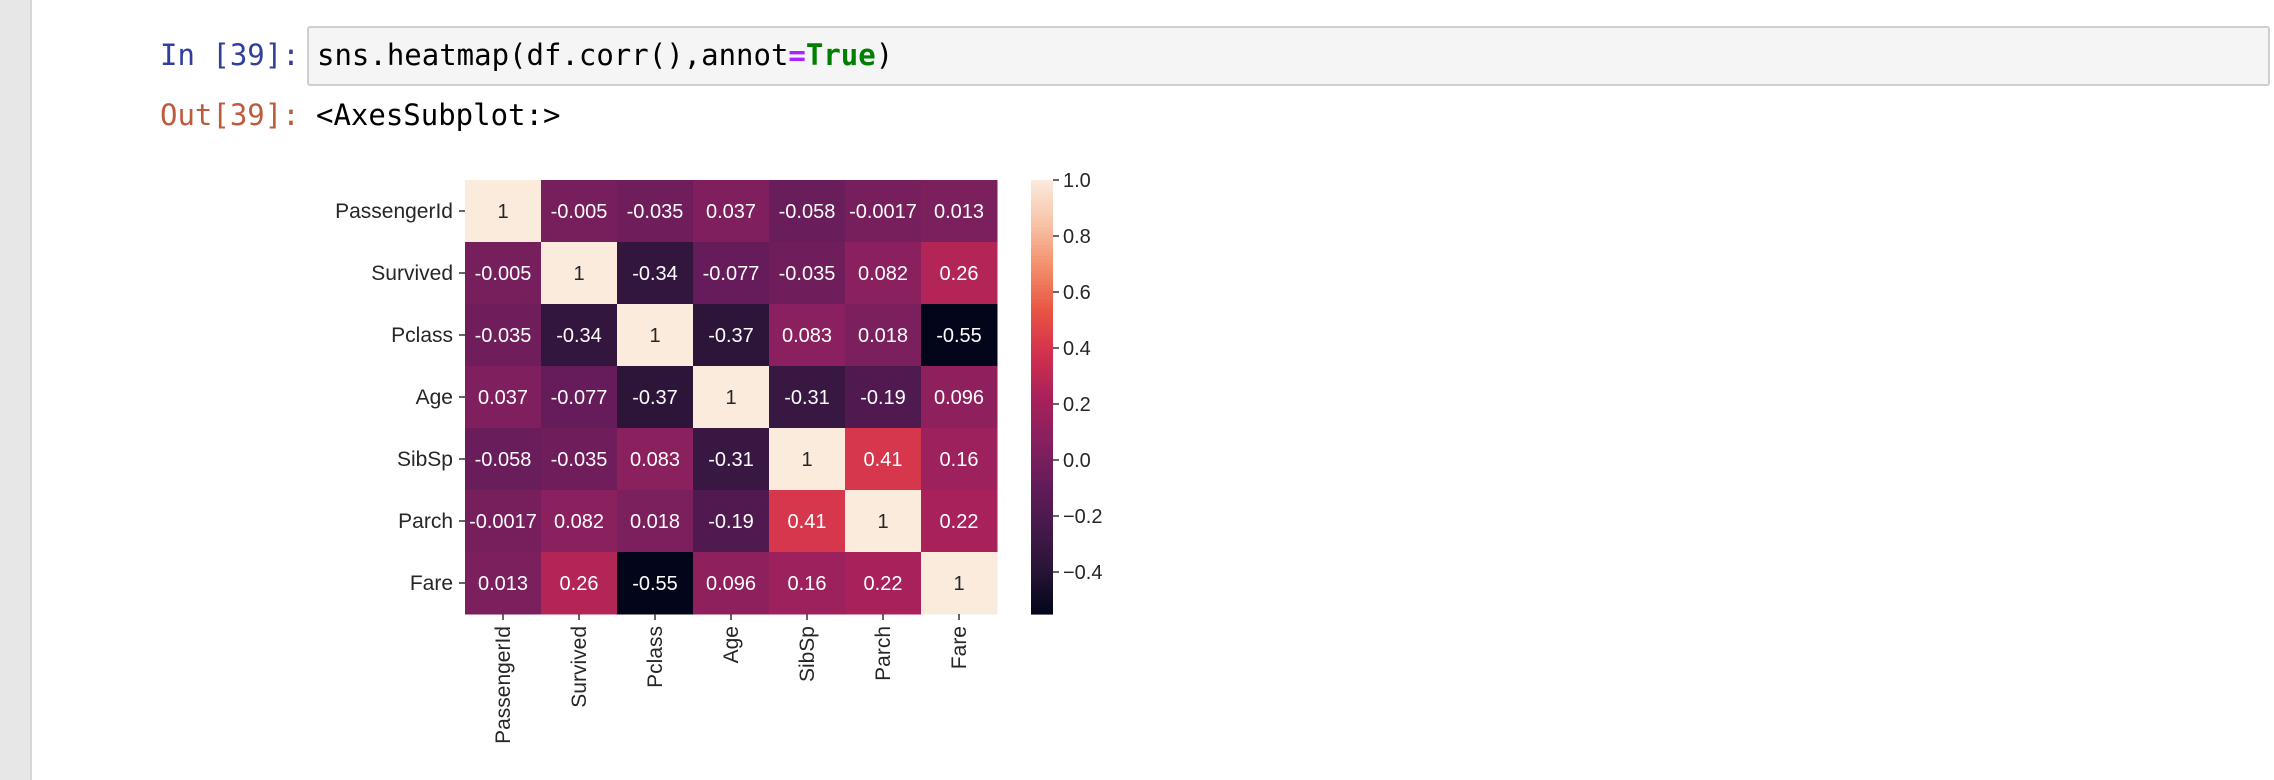  Describe the element at coordinates (655, 335) in the screenshot. I see `heatmap-cell-Pclass-Pclass` at that location.